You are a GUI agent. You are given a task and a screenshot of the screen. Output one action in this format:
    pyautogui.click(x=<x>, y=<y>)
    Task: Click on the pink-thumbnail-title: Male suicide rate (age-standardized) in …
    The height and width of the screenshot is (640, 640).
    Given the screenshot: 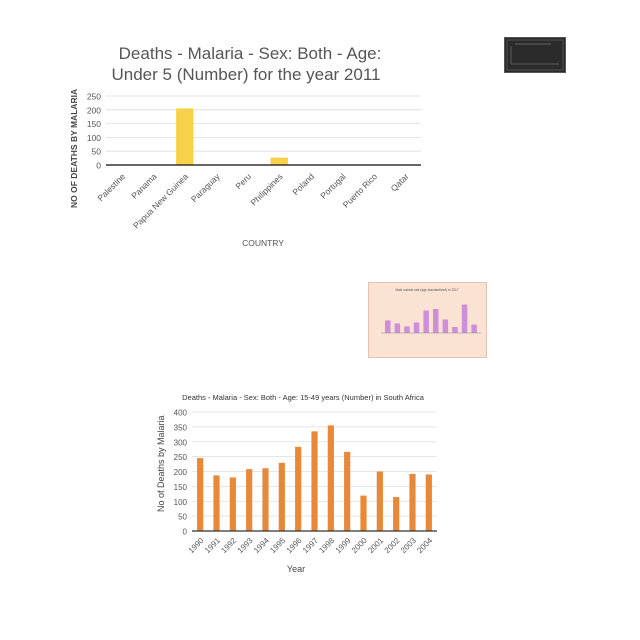 What is the action you would take?
    pyautogui.click(x=426, y=290)
    